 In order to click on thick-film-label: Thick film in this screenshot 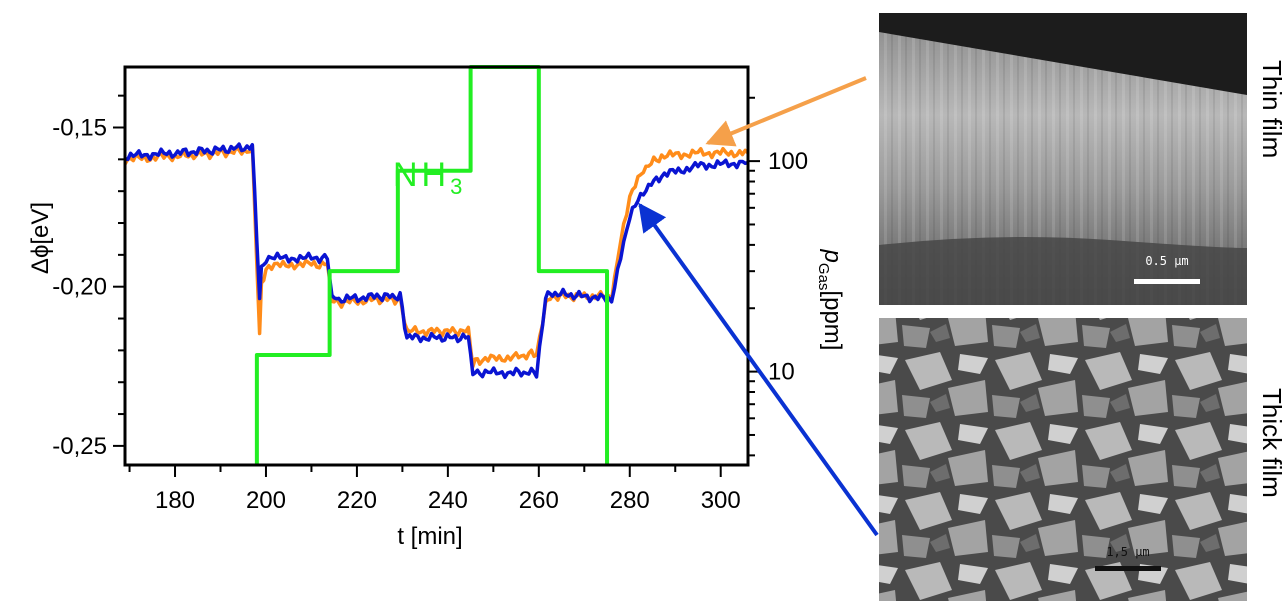, I will do `click(1272, 443)`.